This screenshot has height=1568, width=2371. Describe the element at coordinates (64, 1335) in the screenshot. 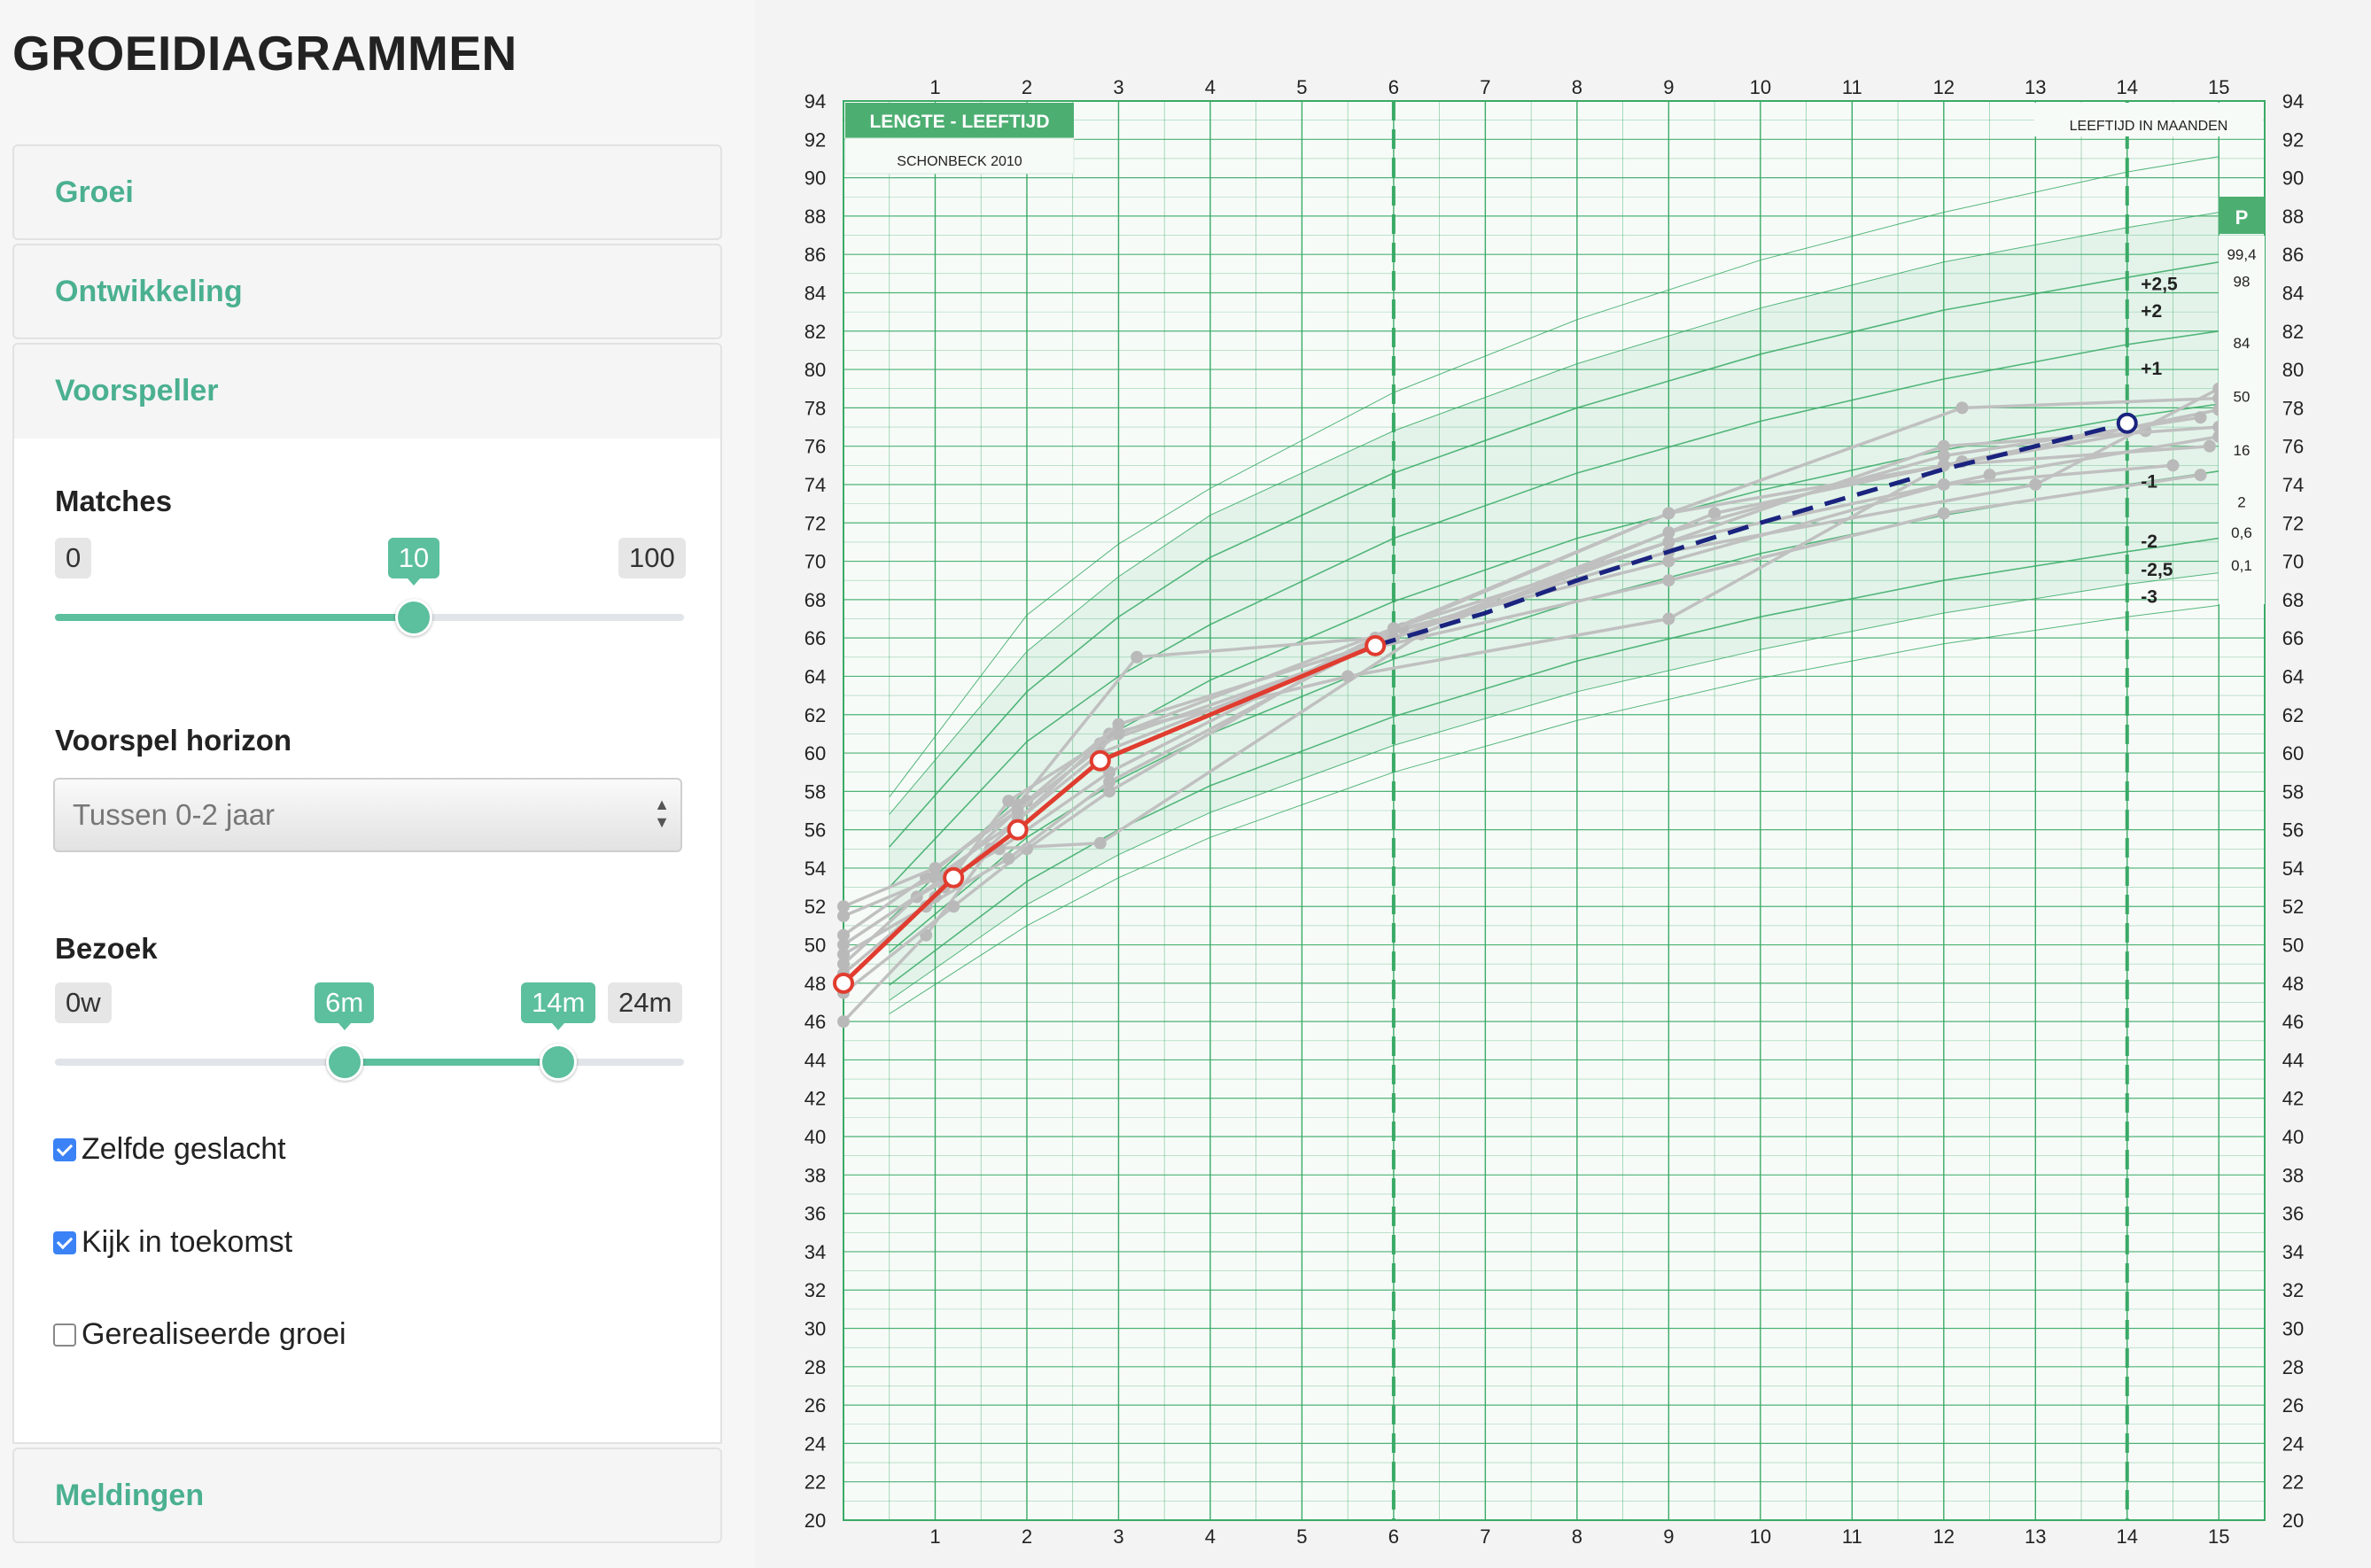

I see `checkbox-unchecked-icon` at that location.